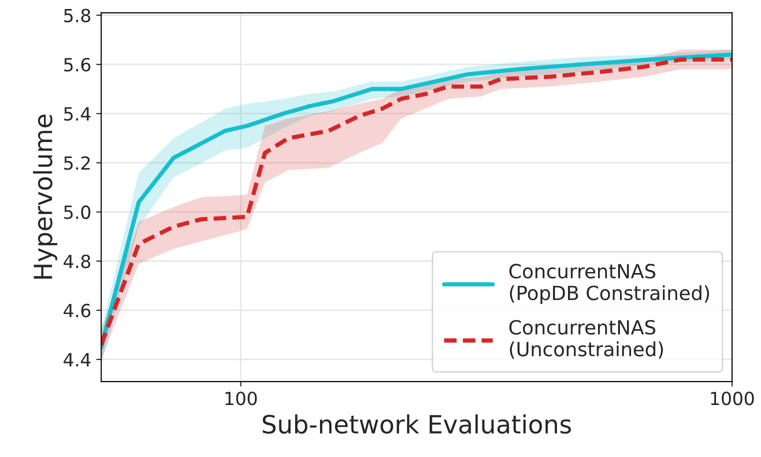 The height and width of the screenshot is (457, 761). What do you see at coordinates (77, 163) in the screenshot?
I see `y-tick-label: 5.2` at bounding box center [77, 163].